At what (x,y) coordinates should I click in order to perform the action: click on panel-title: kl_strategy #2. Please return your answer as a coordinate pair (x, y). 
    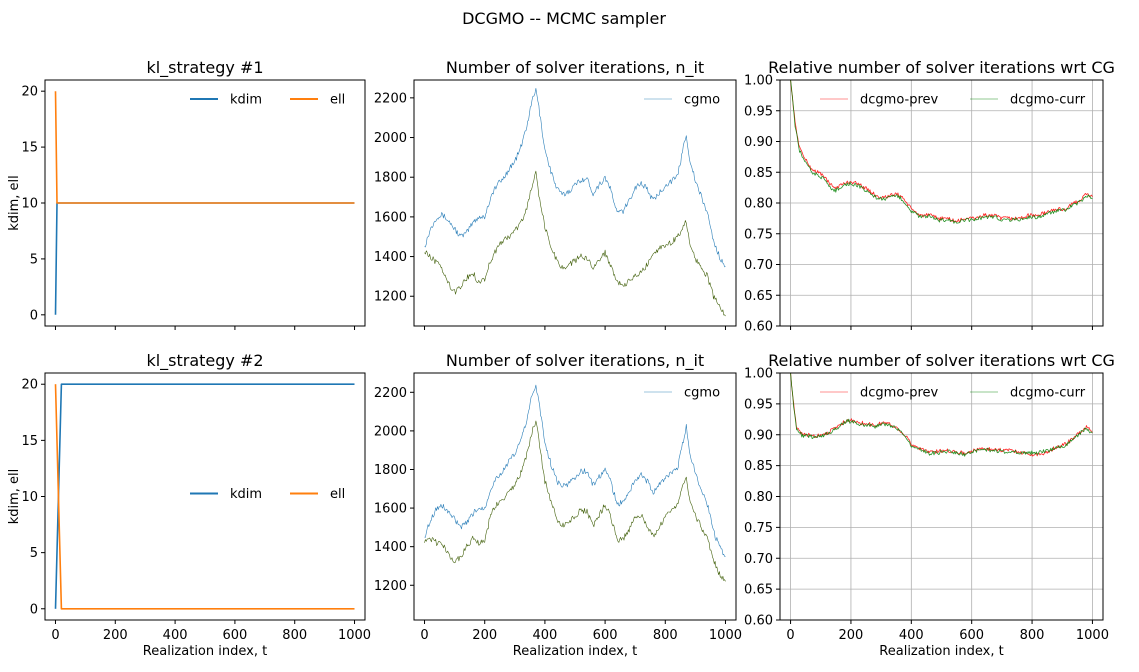
    Looking at the image, I should click on (204, 361).